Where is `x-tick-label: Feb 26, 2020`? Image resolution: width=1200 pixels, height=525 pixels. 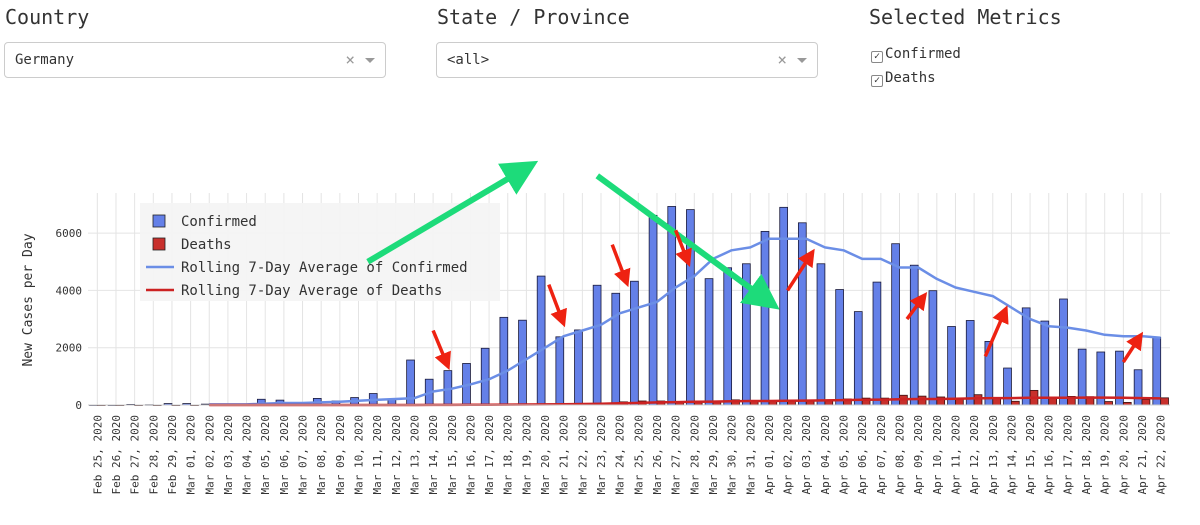
x-tick-label: Feb 26, 2020 is located at coordinates (116, 454).